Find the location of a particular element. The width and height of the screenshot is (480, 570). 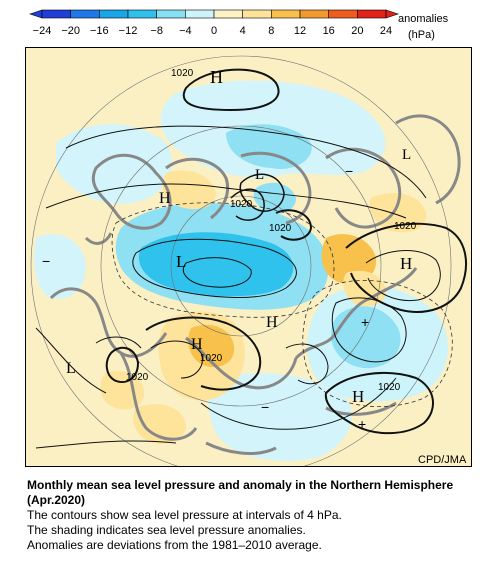

colorbar-arrow-right is located at coordinates (392, 14).